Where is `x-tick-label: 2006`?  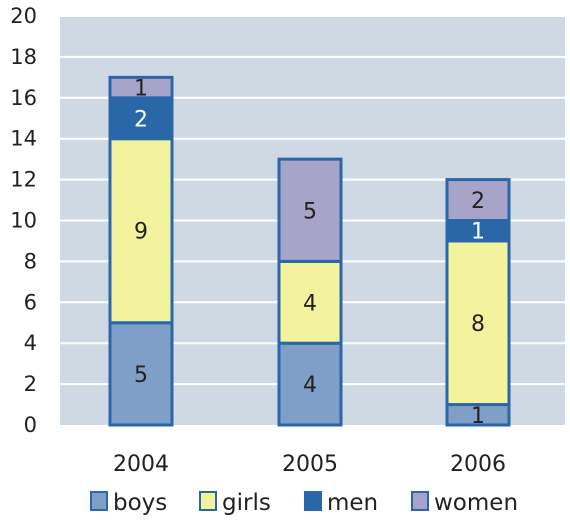 x-tick-label: 2006 is located at coordinates (478, 464).